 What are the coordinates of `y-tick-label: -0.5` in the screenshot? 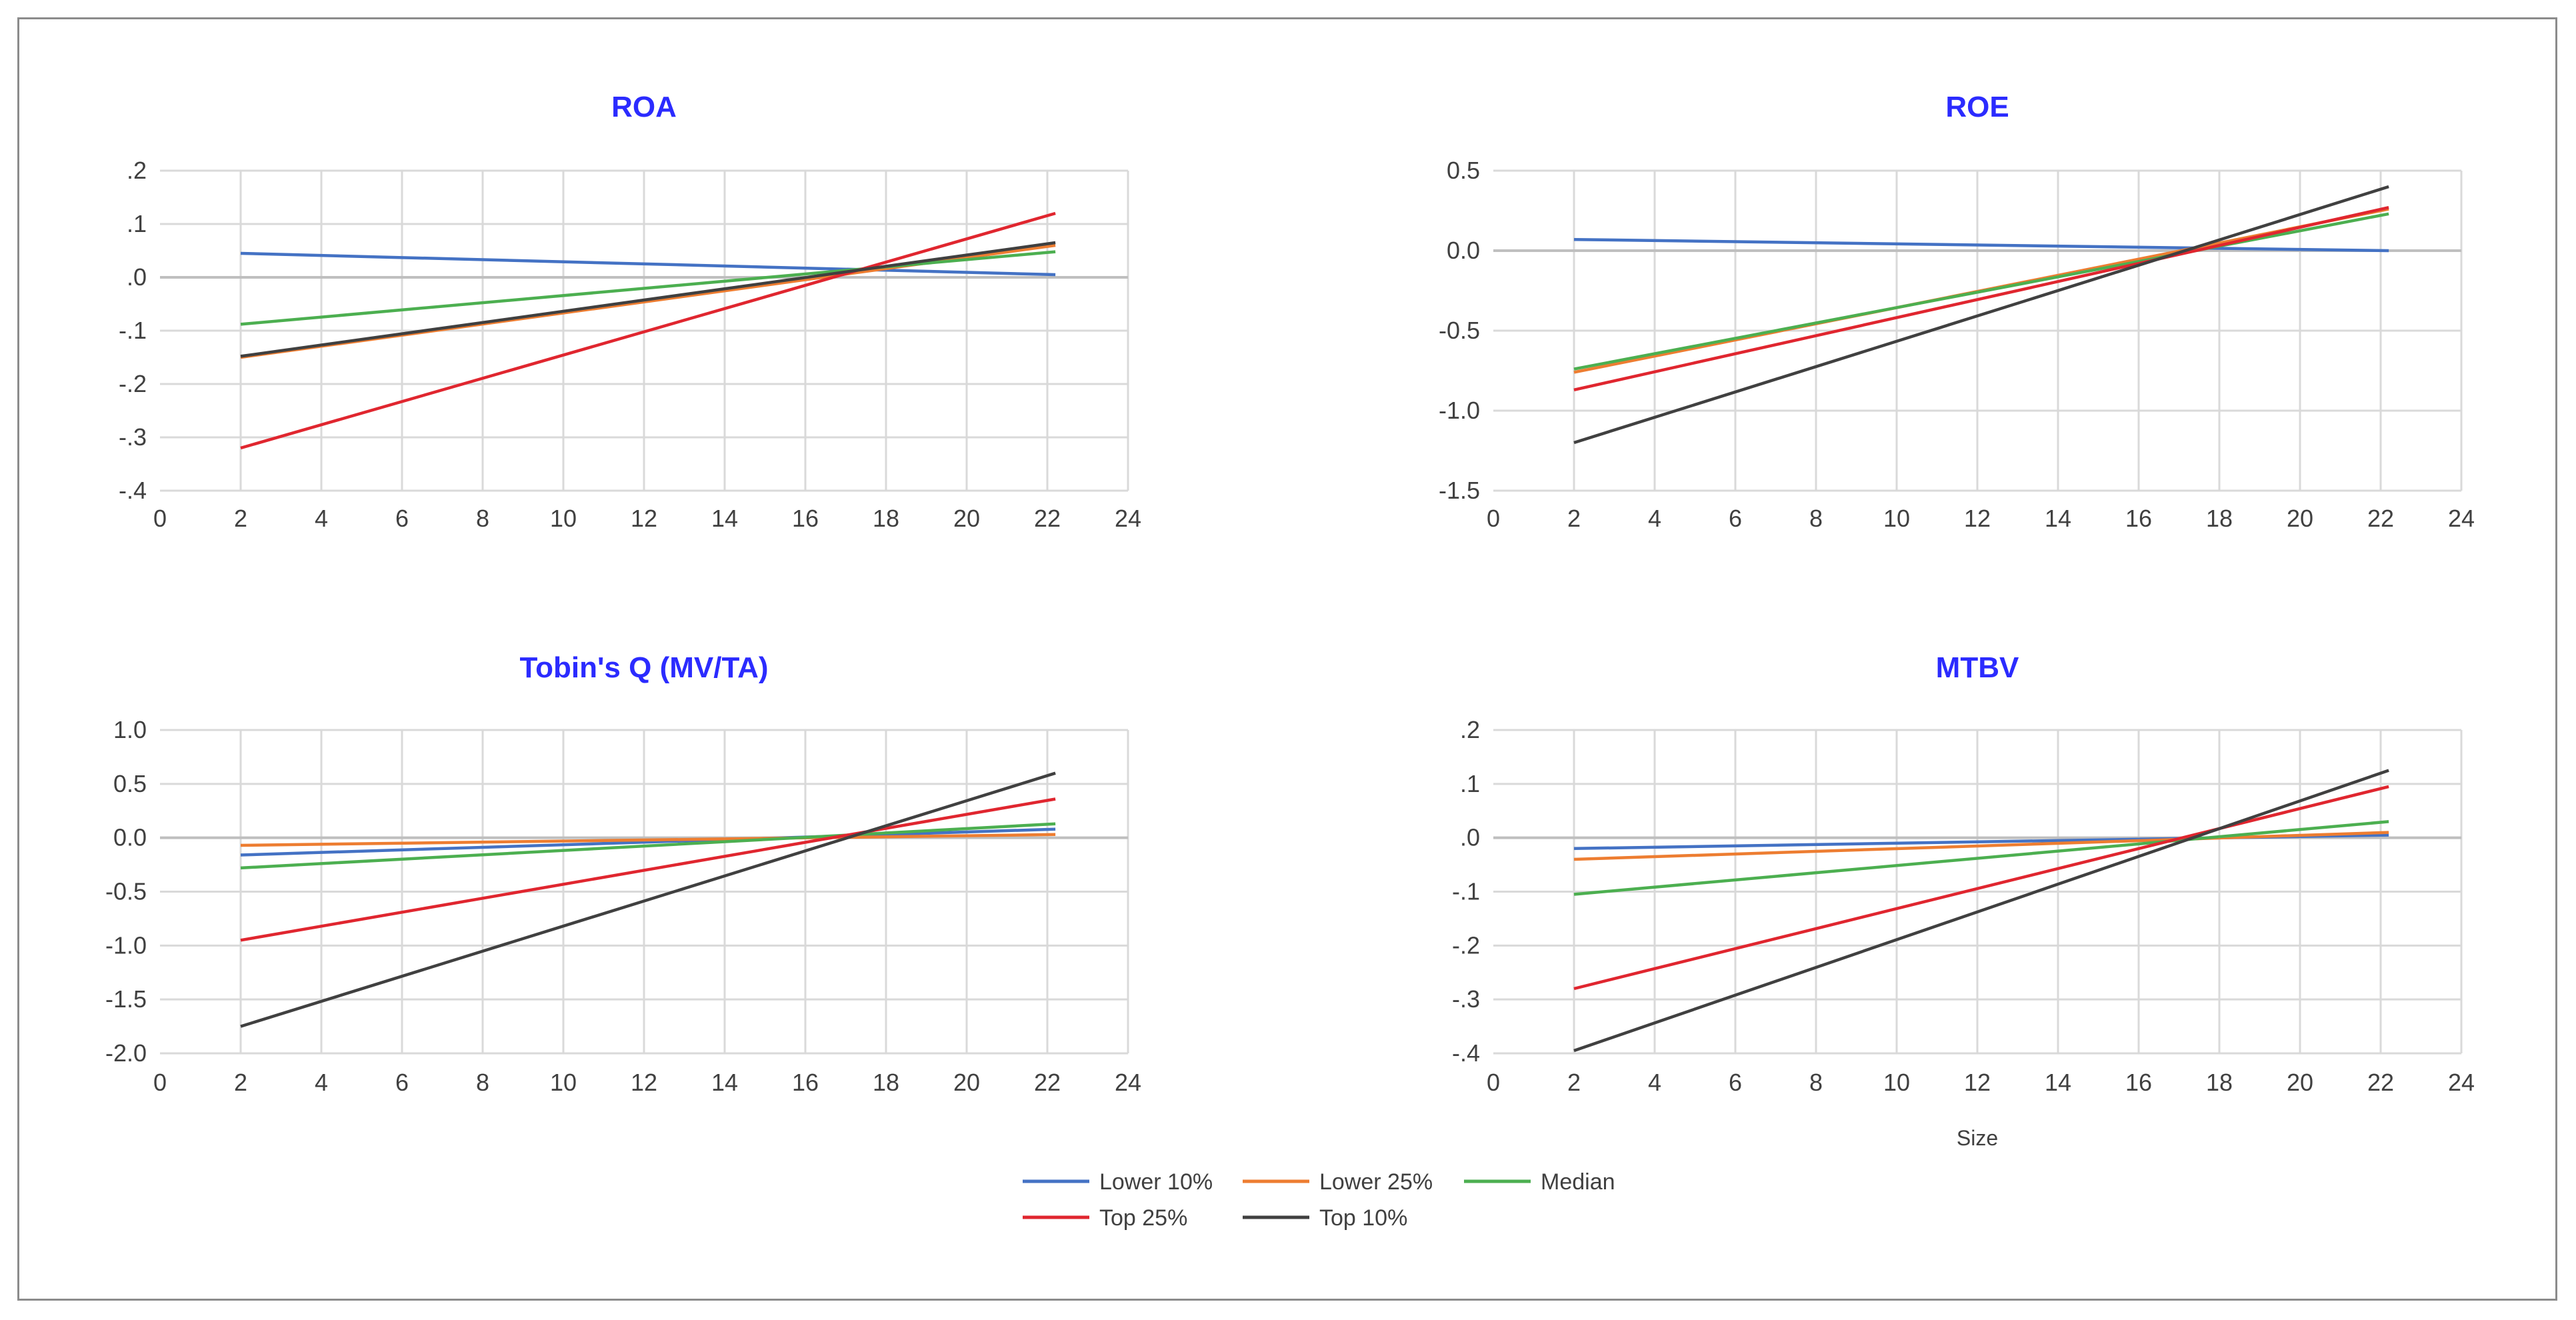 It's located at (126, 891).